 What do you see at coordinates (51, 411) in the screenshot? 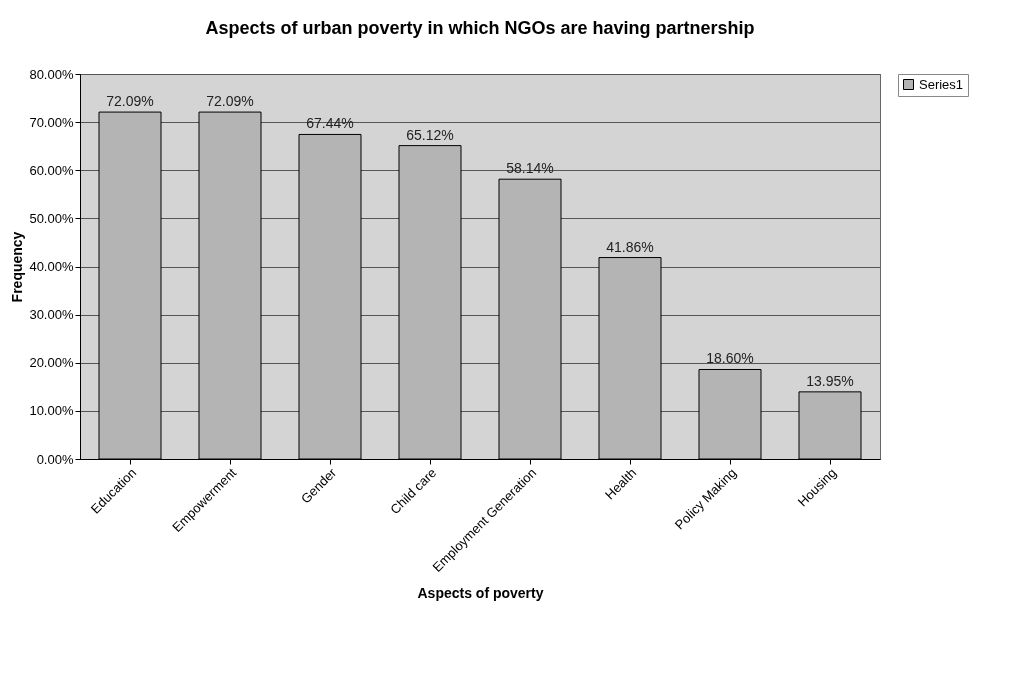
I see `y-tick-label: 10.00%` at bounding box center [51, 411].